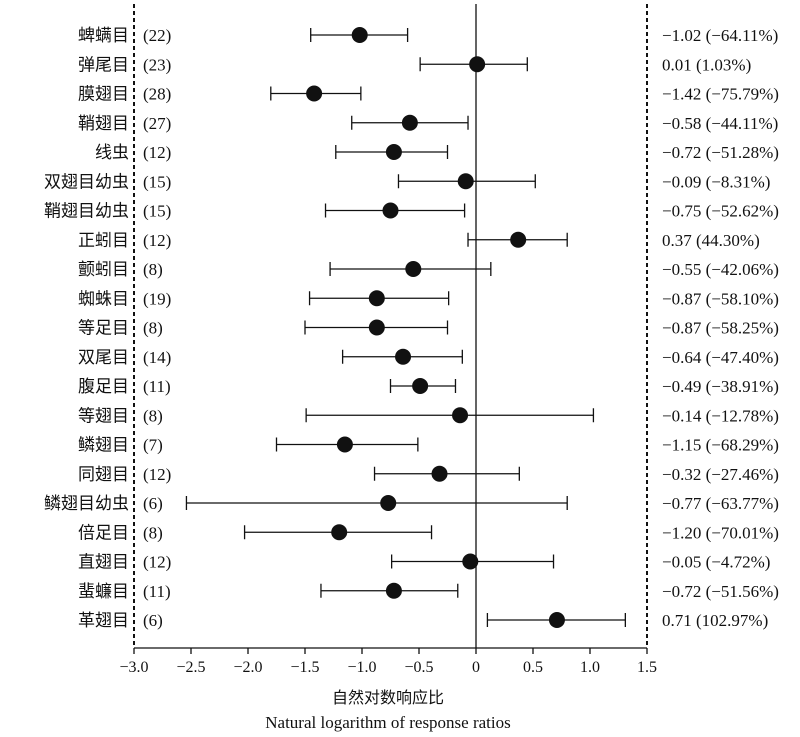 The height and width of the screenshot is (737, 800). I want to click on x-axis-label-cn: 自然对数响应比, so click(388, 697).